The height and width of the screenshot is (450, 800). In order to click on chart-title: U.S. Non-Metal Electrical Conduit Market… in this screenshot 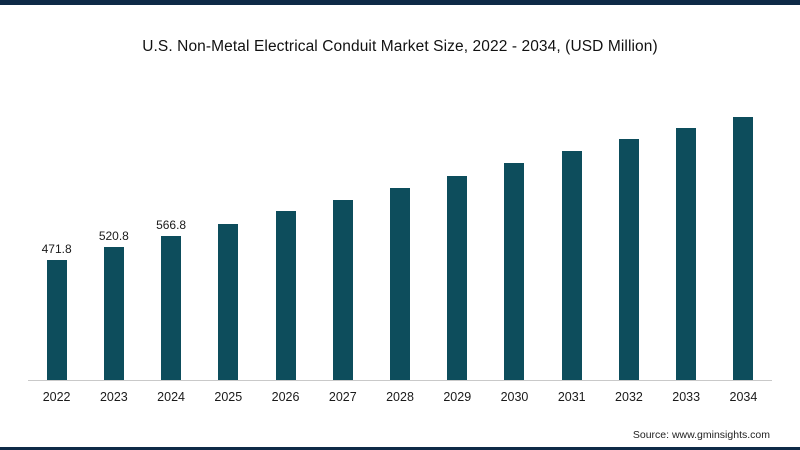, I will do `click(400, 46)`.